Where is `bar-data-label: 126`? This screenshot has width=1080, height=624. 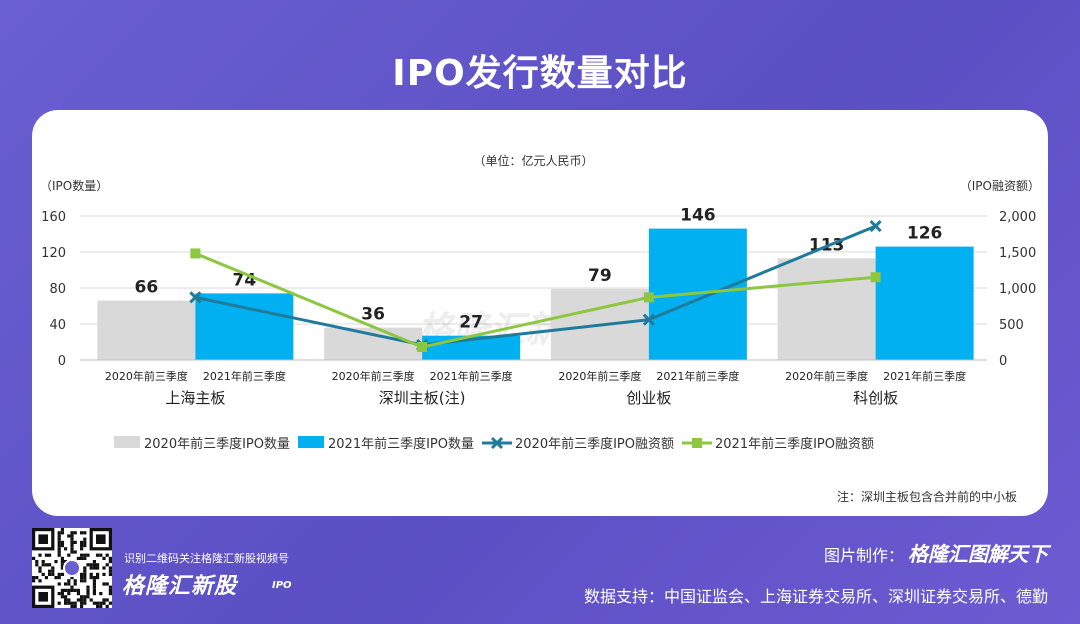
bar-data-label: 126 is located at coordinates (925, 234).